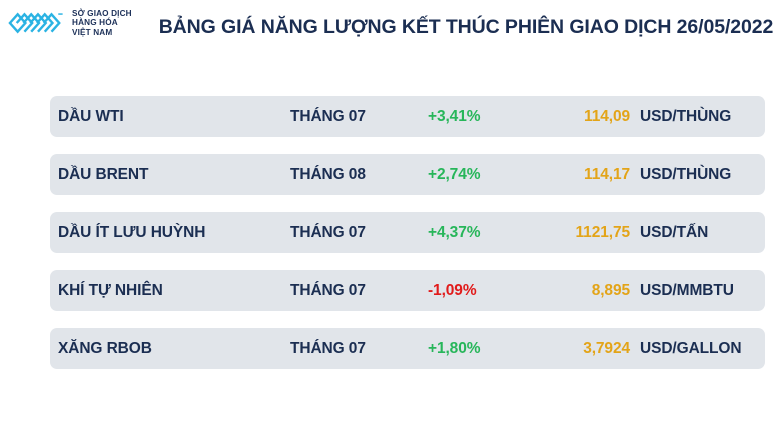 The height and width of the screenshot is (438, 780). I want to click on brand-line-3: VIỆT NAM, so click(92, 32).